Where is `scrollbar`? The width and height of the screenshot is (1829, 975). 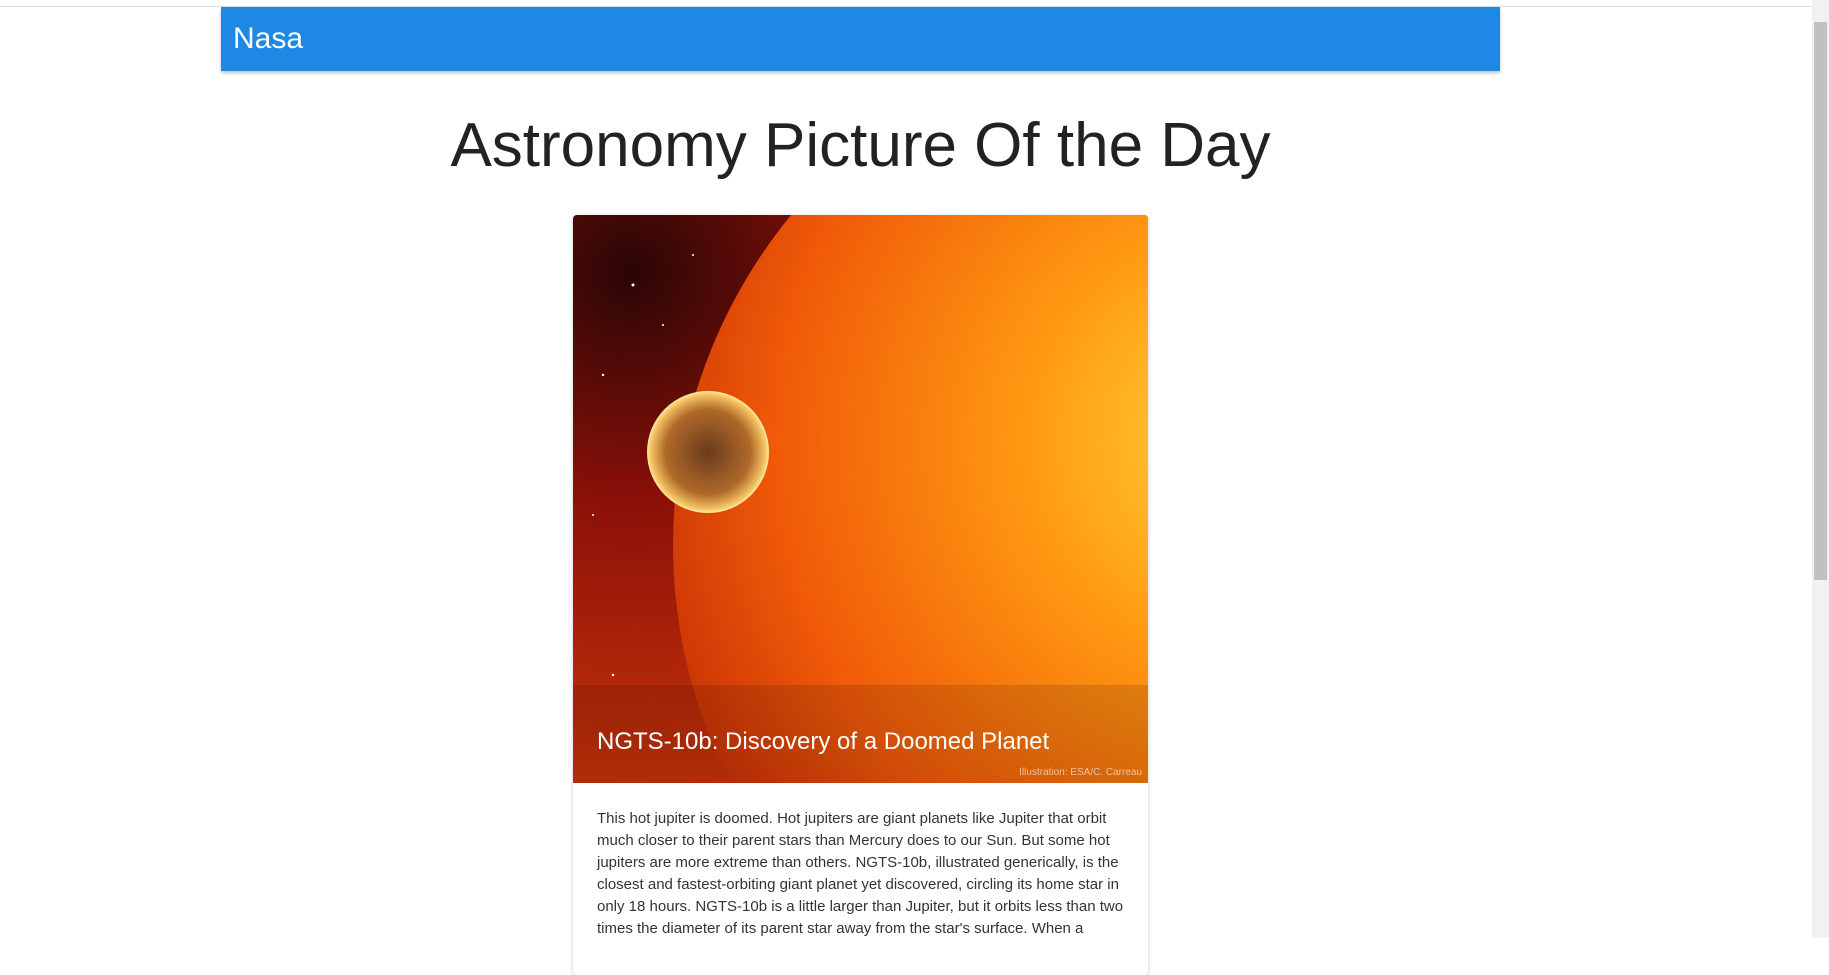
scrollbar is located at coordinates (1820, 469).